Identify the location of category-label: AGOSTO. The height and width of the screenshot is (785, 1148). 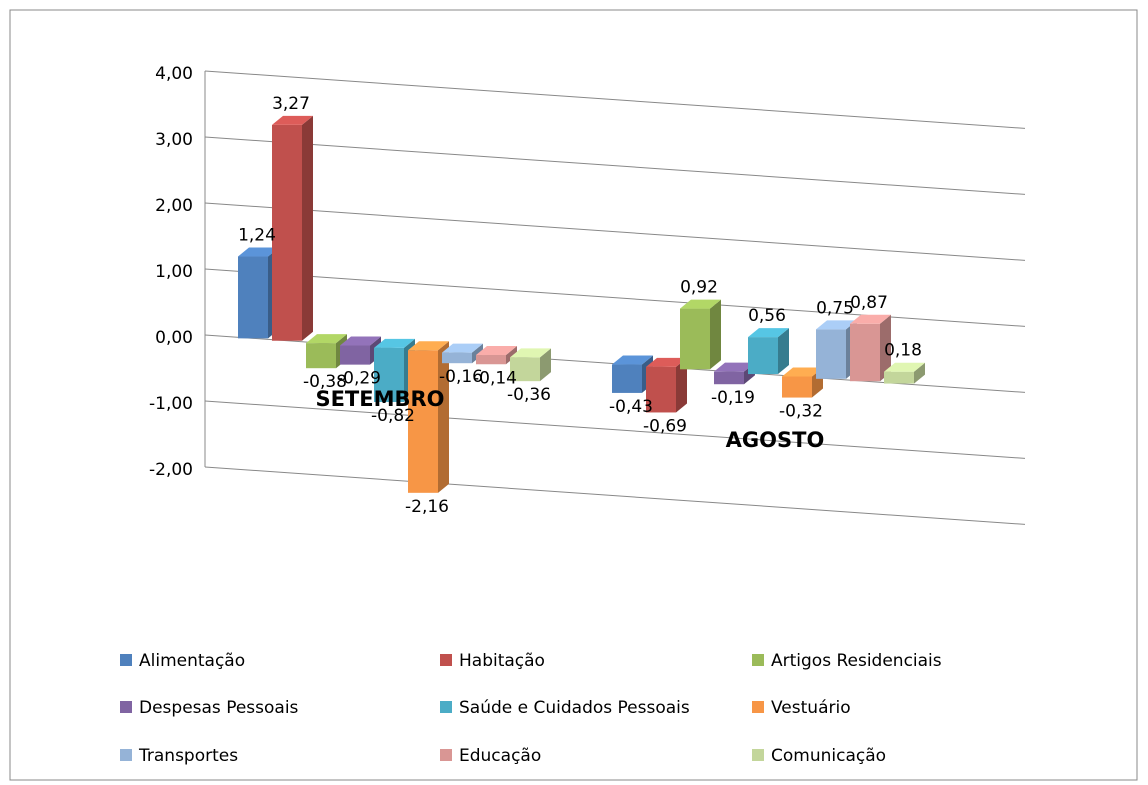
(775, 440).